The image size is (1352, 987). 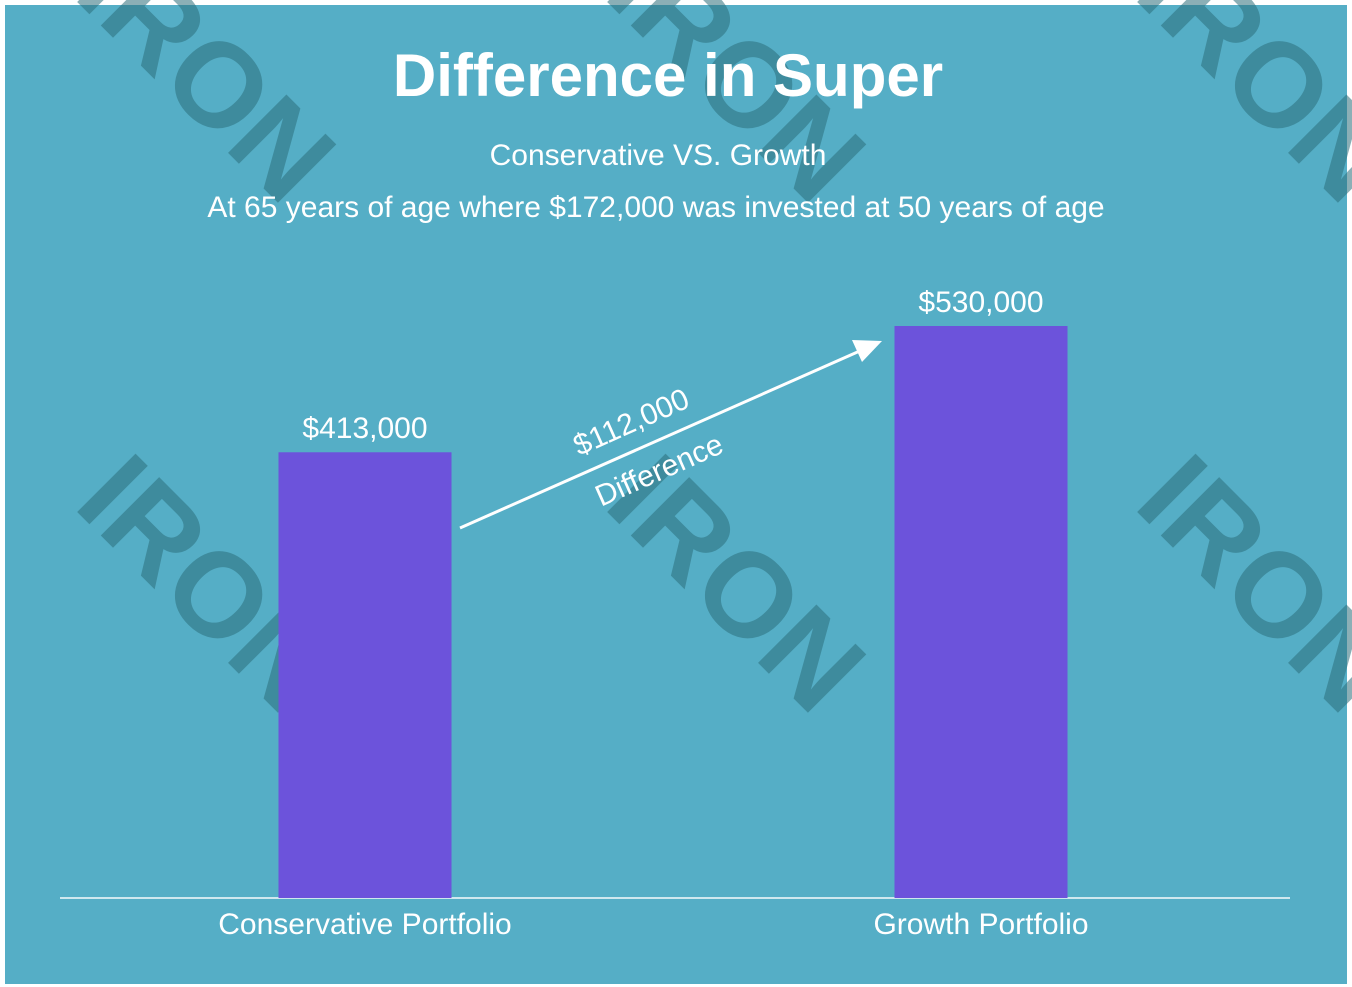 I want to click on value-label: $413,000, so click(x=364, y=428).